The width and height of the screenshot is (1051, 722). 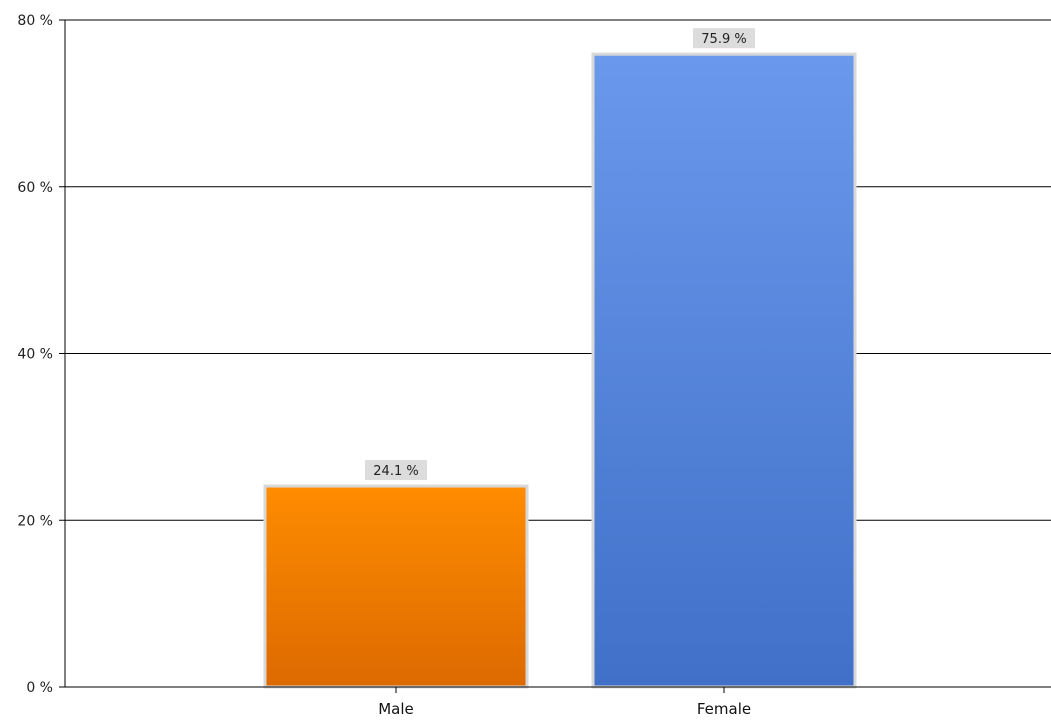 I want to click on data-label: 75.9 %, so click(x=723, y=39).